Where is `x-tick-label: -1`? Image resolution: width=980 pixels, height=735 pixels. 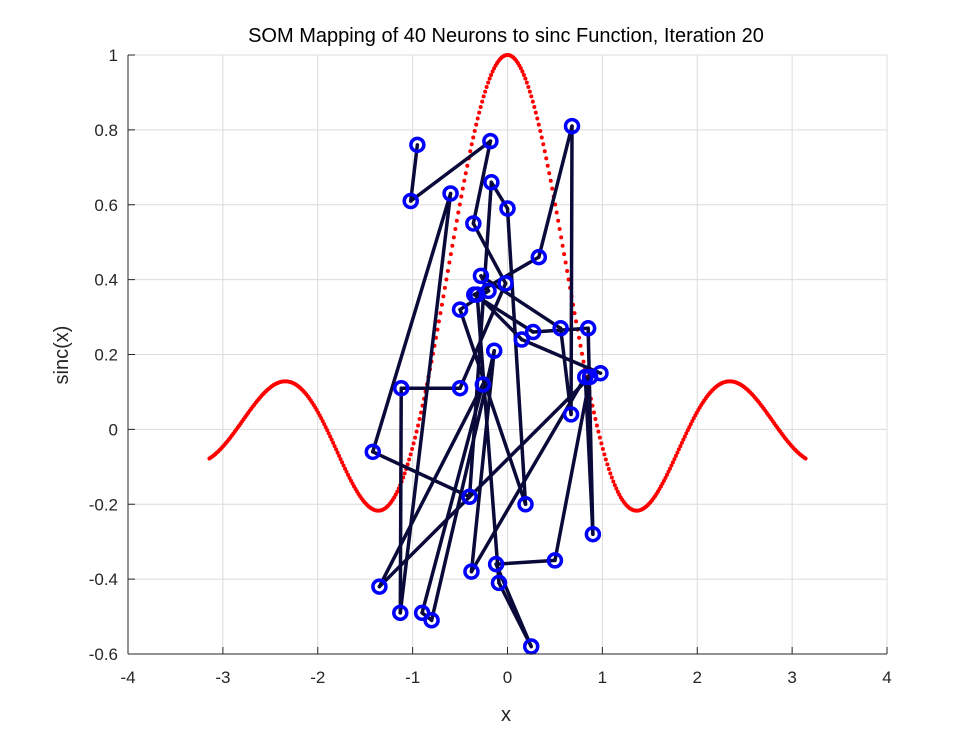 x-tick-label: -1 is located at coordinates (412, 677).